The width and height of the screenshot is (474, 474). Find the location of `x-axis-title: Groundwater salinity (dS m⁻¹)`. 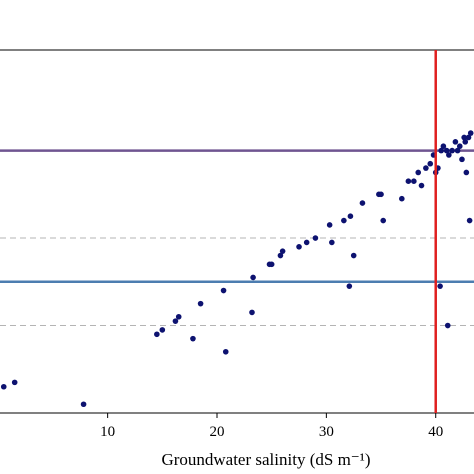

x-axis-title: Groundwater salinity (dS m⁻¹) is located at coordinates (265, 459).